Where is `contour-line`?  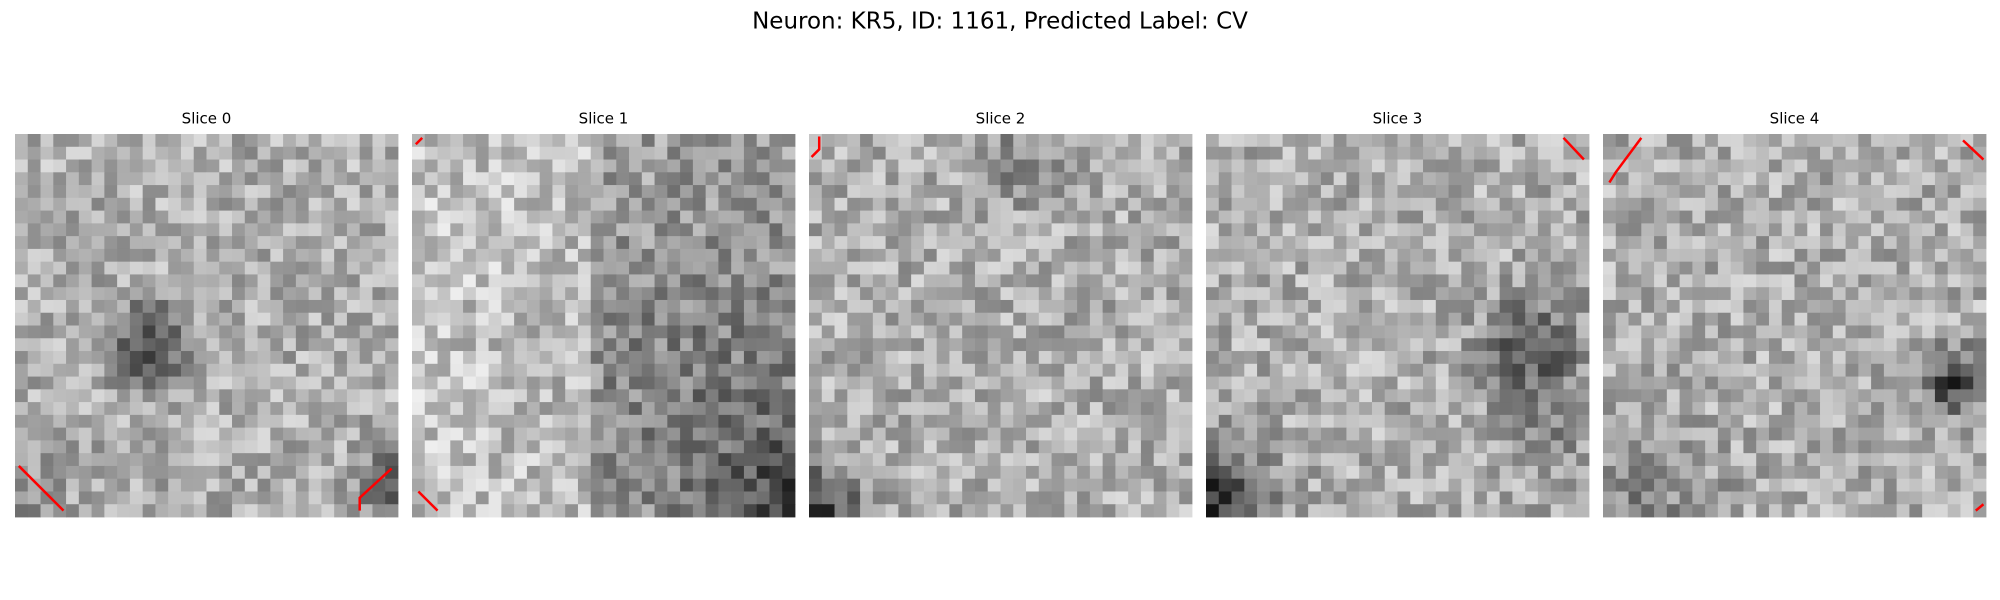
contour-line is located at coordinates (428, 501).